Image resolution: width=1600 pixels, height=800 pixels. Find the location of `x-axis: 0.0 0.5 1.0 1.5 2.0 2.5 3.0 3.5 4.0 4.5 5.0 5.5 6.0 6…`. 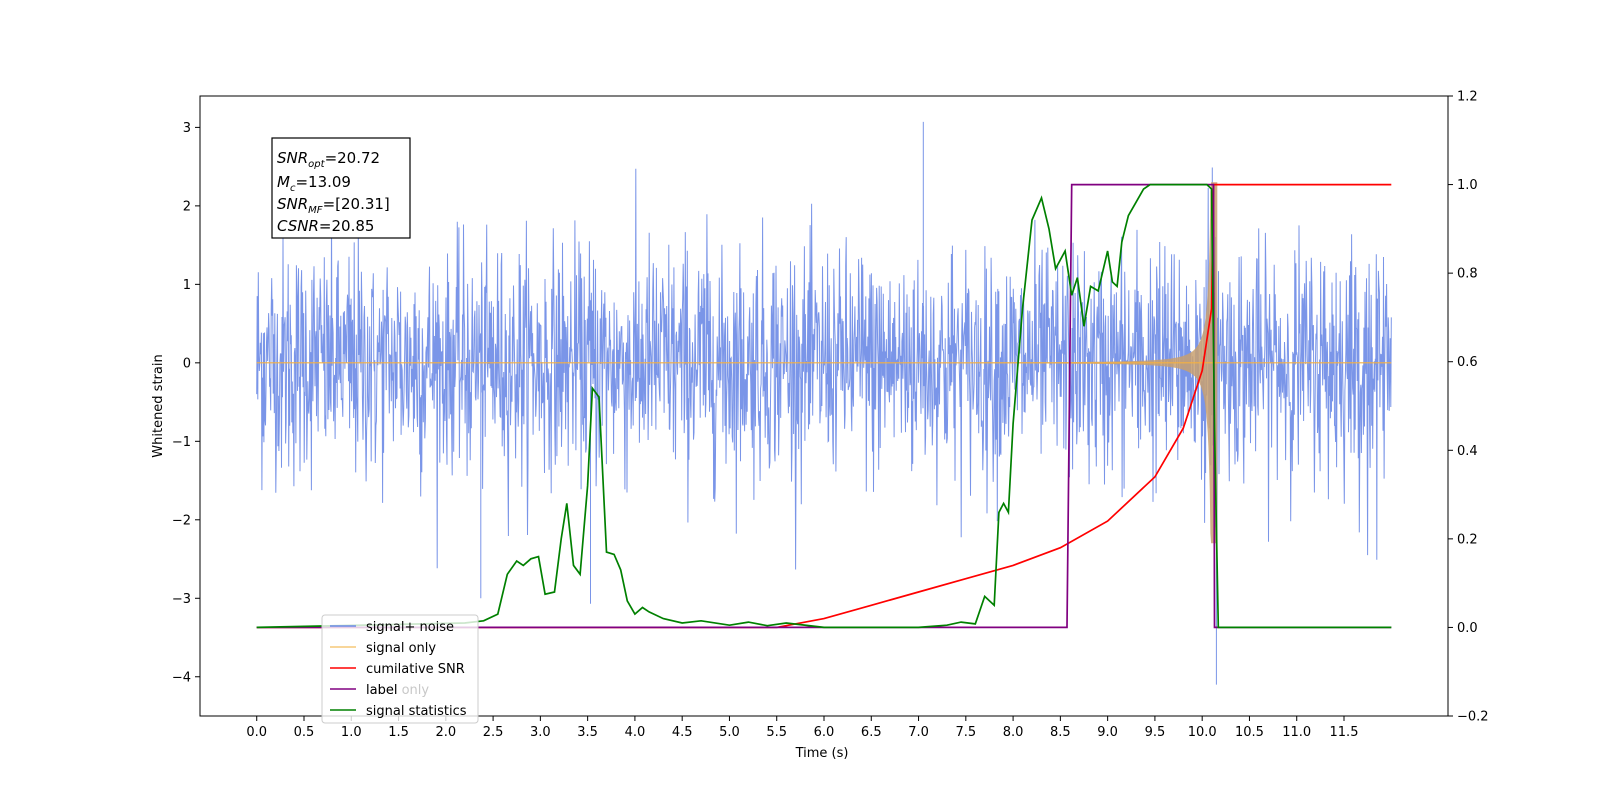

x-axis: 0.0 0.5 1.0 1.5 2.0 2.5 3.0 3.5 4.0 4.5 5.0 5.5 6.0 6… is located at coordinates (802, 728).